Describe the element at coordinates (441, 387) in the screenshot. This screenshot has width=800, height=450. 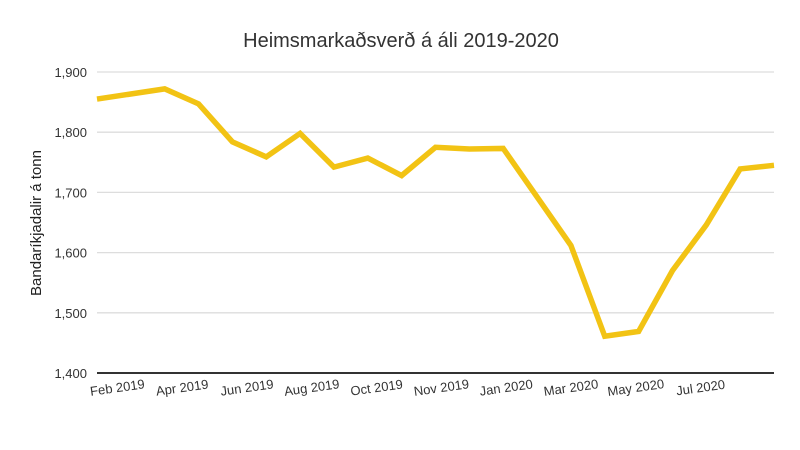
I see `x-tick-label: Nov 2019` at that location.